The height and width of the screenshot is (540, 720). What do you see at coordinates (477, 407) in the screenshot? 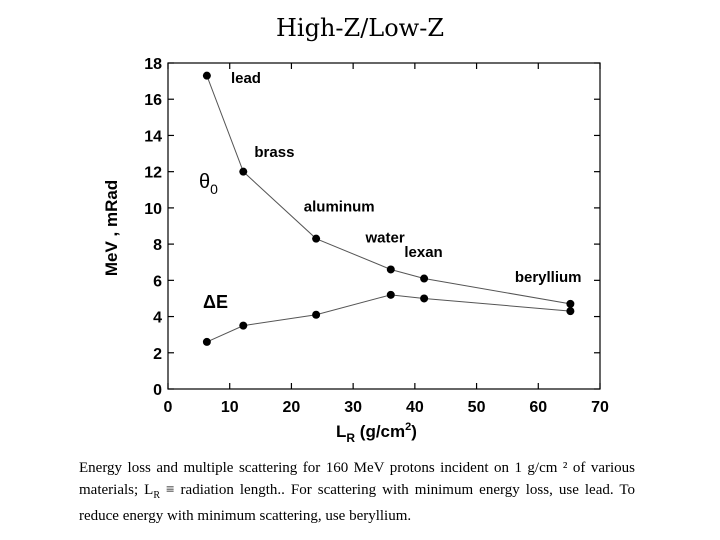
I see `x-tick-label: 50` at bounding box center [477, 407].